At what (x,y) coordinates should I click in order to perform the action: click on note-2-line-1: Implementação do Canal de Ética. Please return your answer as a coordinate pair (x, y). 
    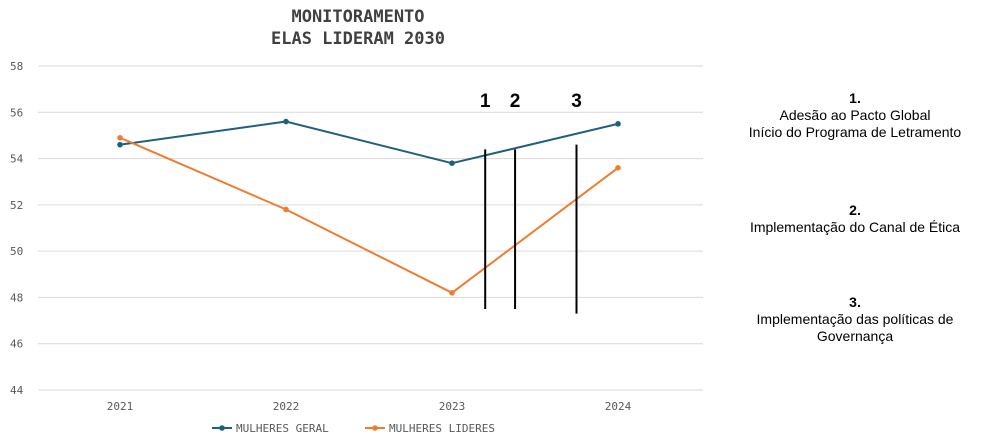
    Looking at the image, I should click on (855, 227).